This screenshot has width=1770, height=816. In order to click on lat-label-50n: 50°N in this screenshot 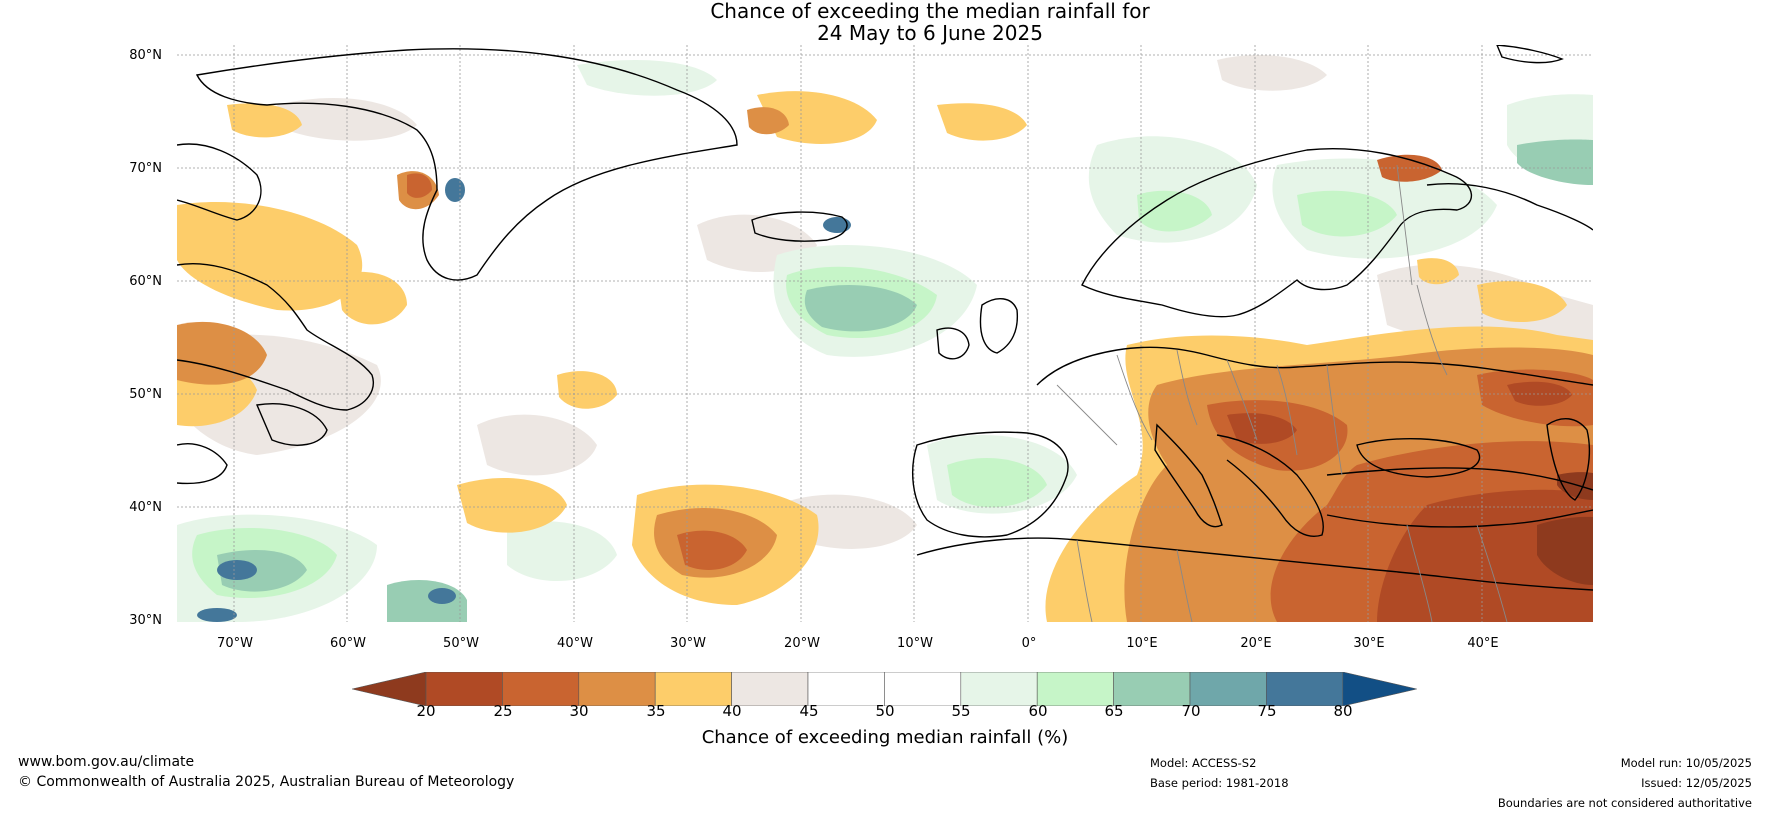, I will do `click(145, 394)`.